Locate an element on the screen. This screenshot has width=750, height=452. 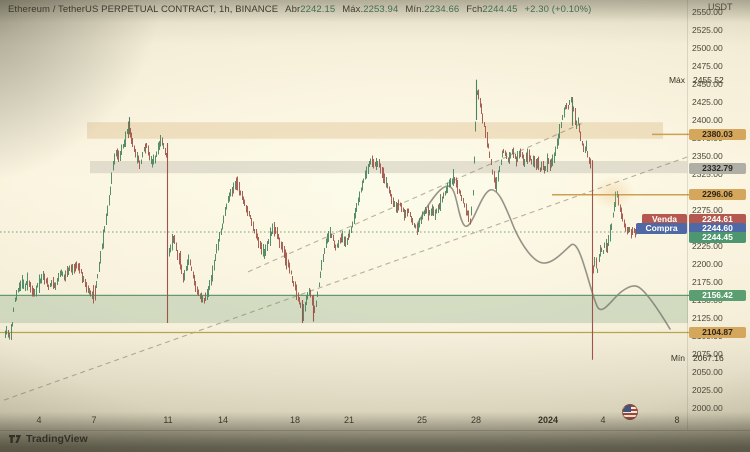
price-tick: 2225.00 is located at coordinates (707, 246).